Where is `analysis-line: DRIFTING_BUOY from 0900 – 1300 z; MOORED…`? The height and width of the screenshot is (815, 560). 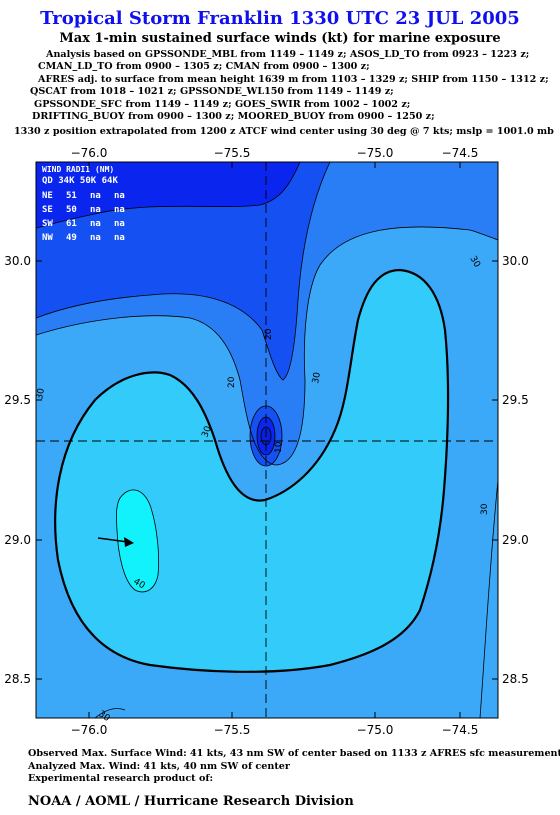 analysis-line: DRIFTING_BUOY from 0900 – 1300 z; MOORED… is located at coordinates (233, 117).